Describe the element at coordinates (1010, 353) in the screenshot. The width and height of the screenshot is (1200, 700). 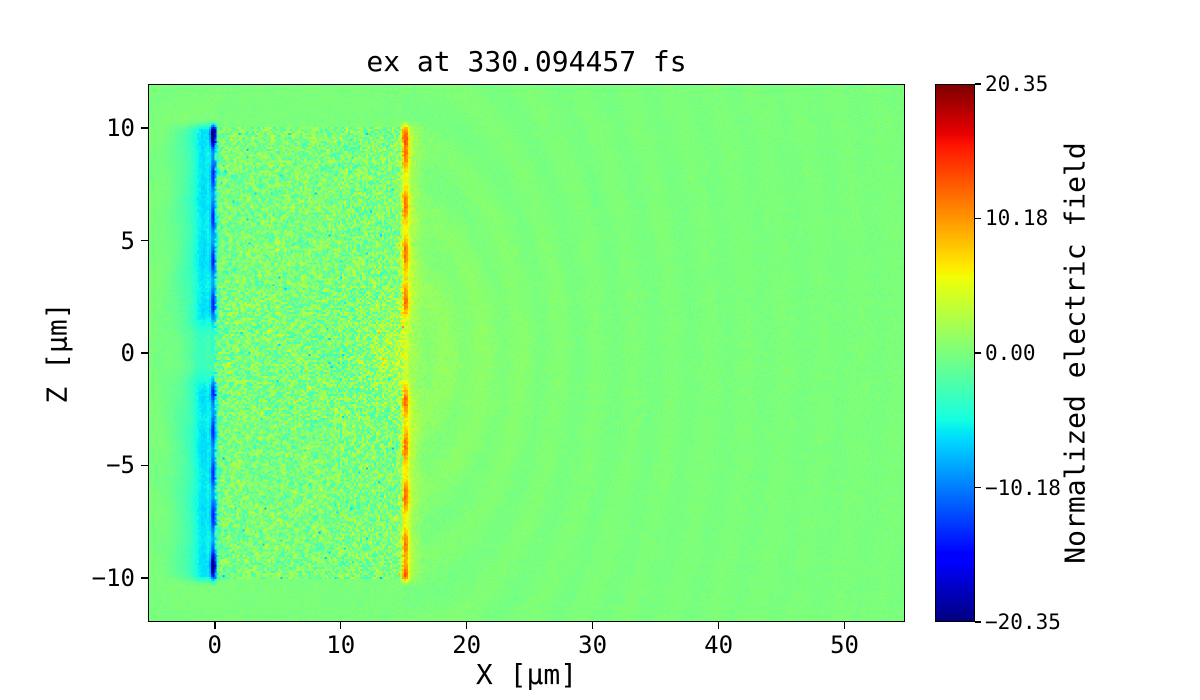
I see `colorbar-tick-label: 0.00` at that location.